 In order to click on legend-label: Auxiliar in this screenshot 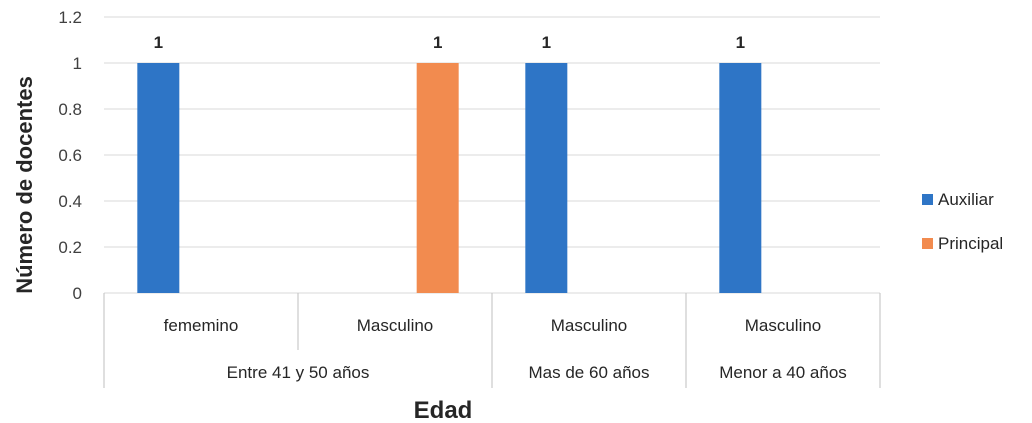, I will do `click(966, 199)`.